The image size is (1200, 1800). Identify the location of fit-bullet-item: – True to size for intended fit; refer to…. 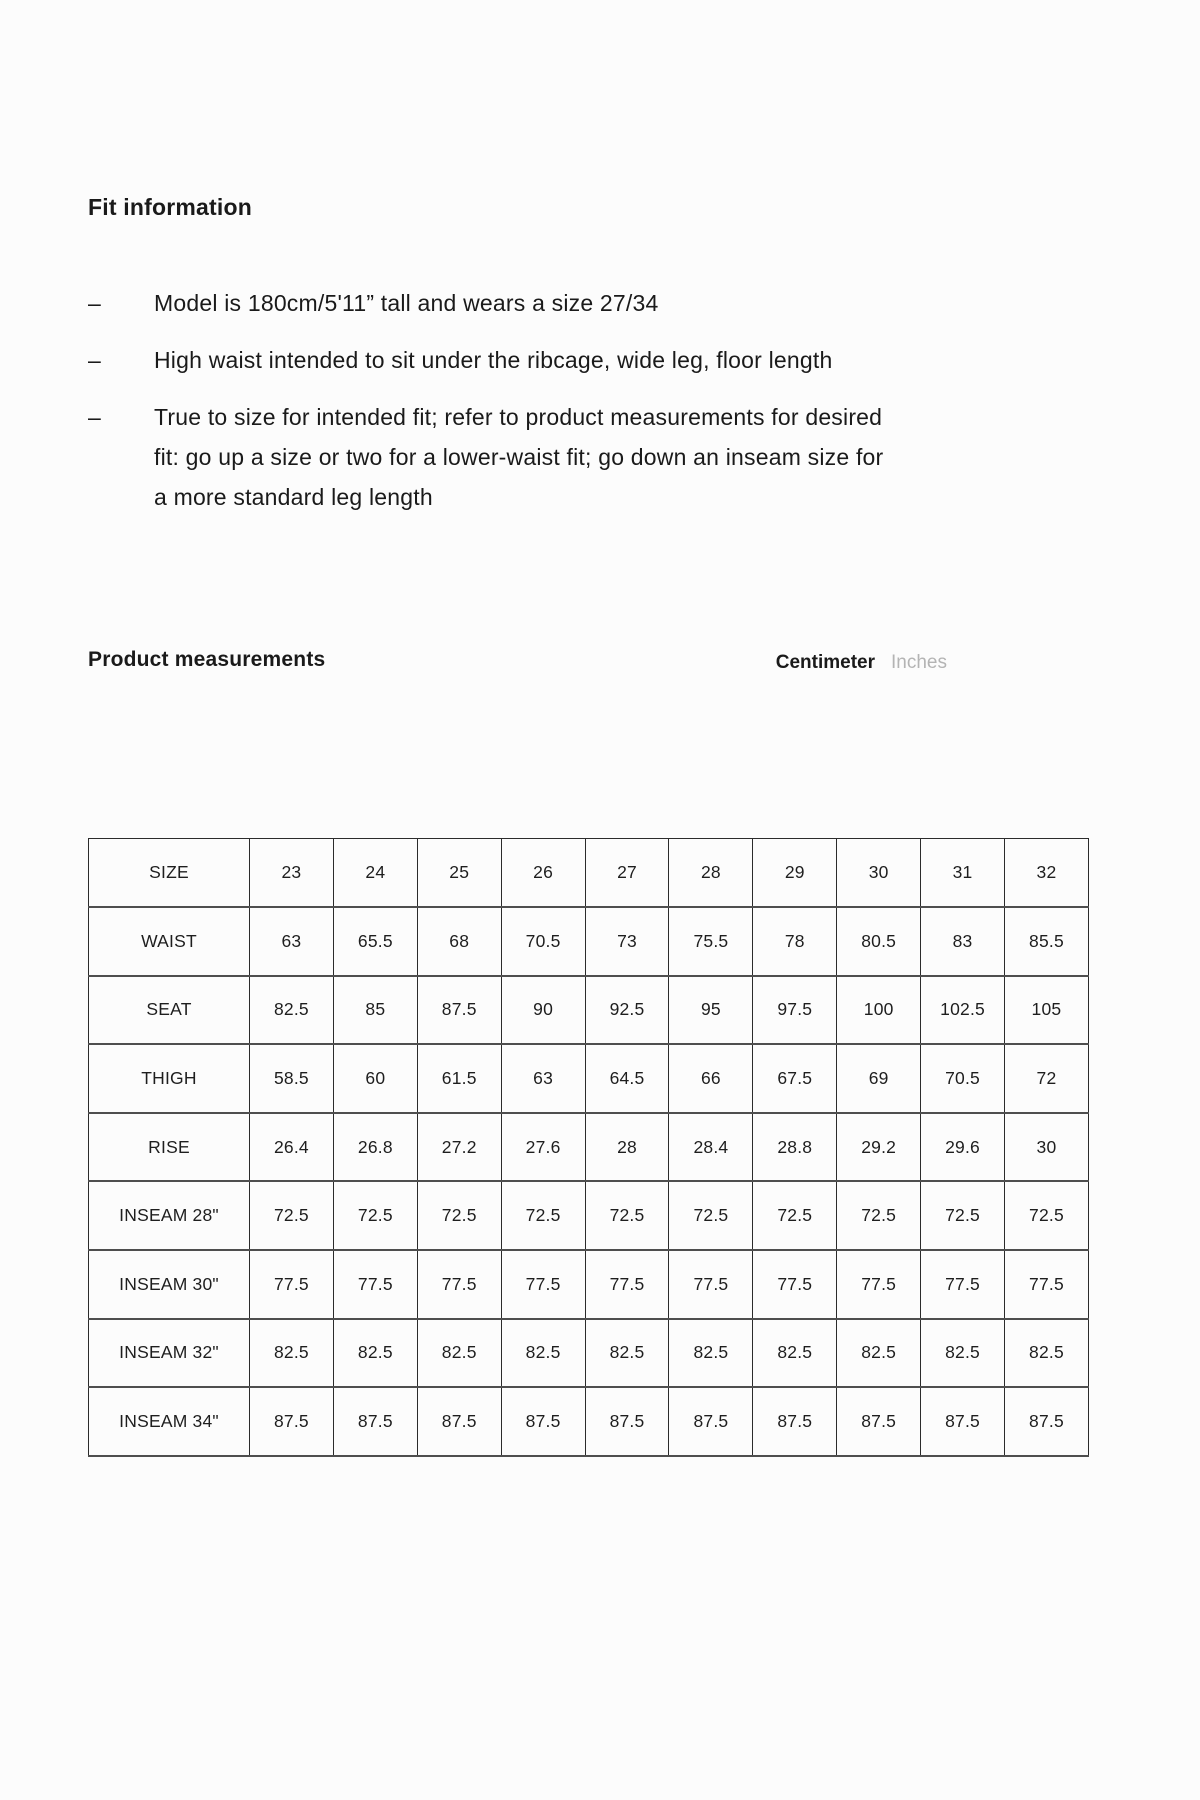
(495, 457).